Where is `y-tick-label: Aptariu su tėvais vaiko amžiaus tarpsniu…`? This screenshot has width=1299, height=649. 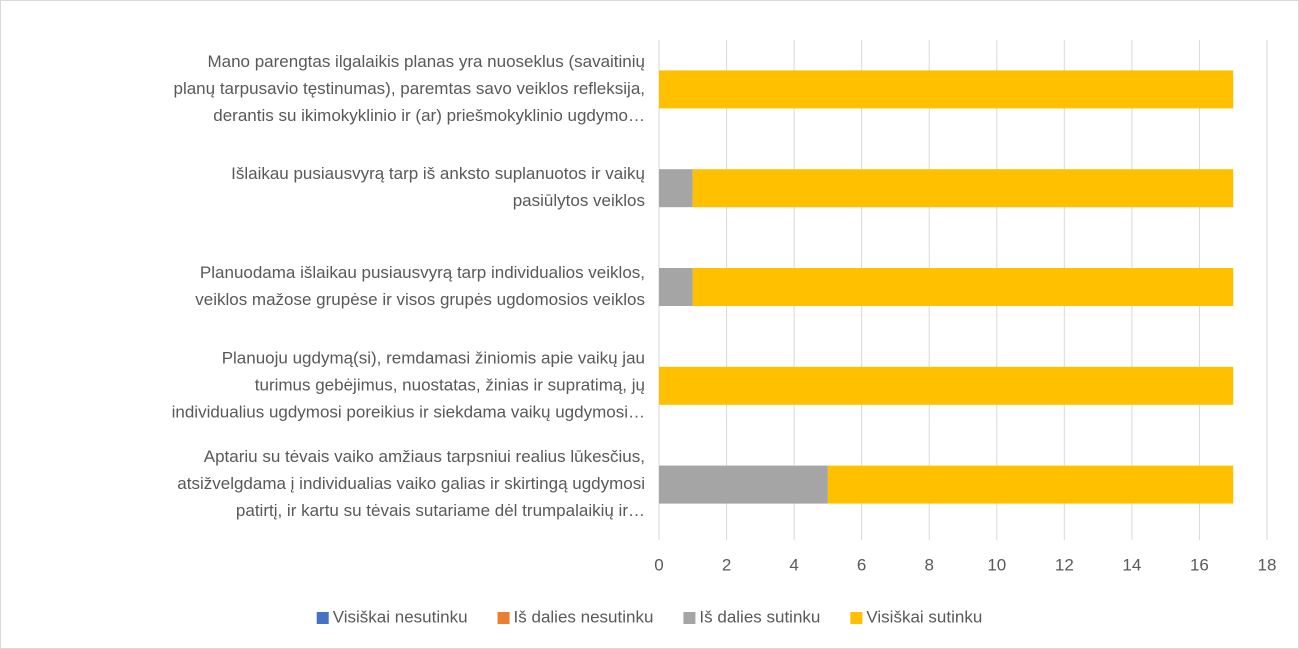 y-tick-label: Aptariu su tėvais vaiko amžiaus tarpsniu… is located at coordinates (424, 456).